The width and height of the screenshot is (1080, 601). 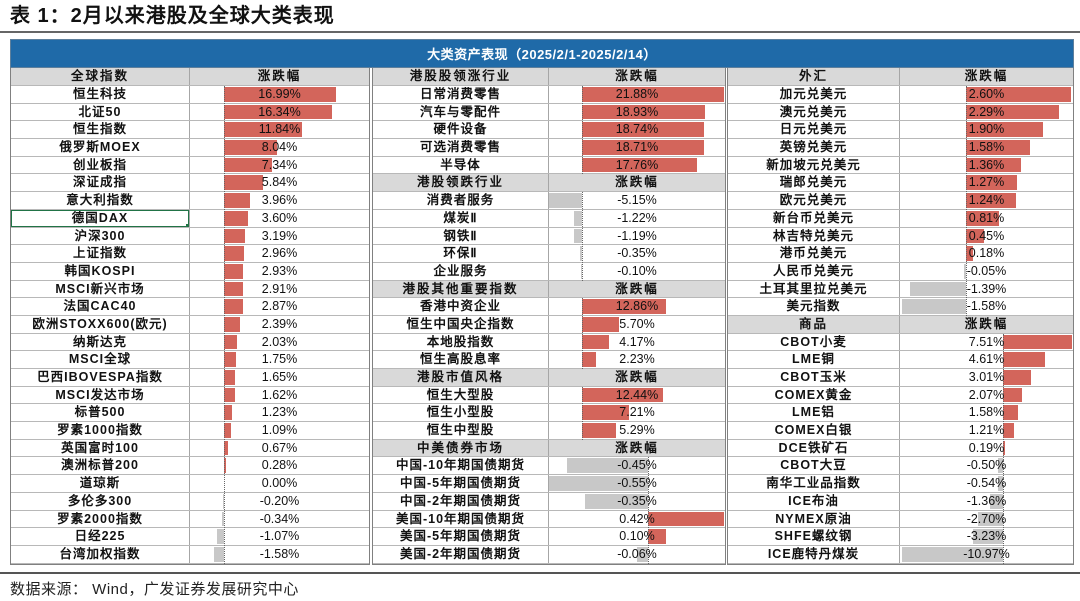 I want to click on change-cell: 2.29%, so click(x=986, y=112).